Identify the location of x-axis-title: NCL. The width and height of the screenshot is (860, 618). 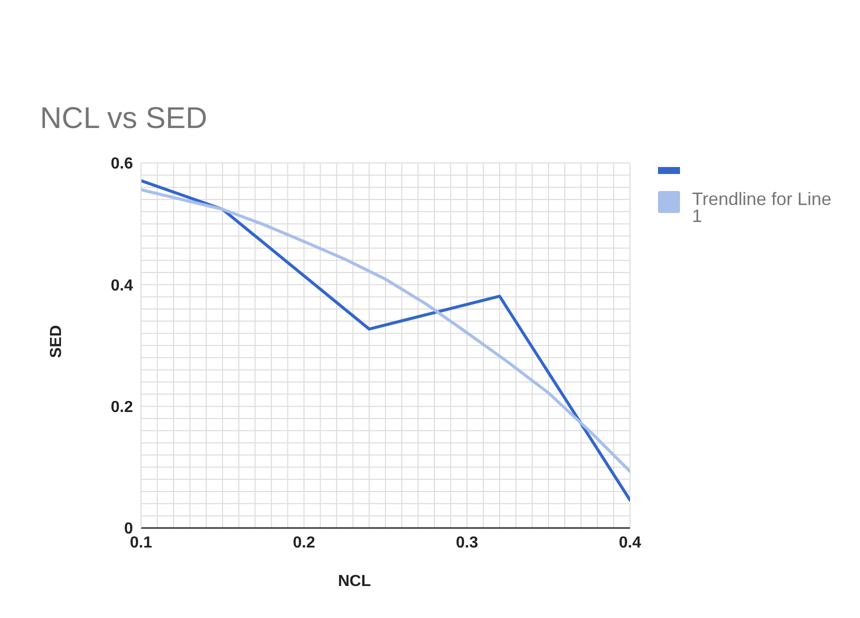
(354, 582).